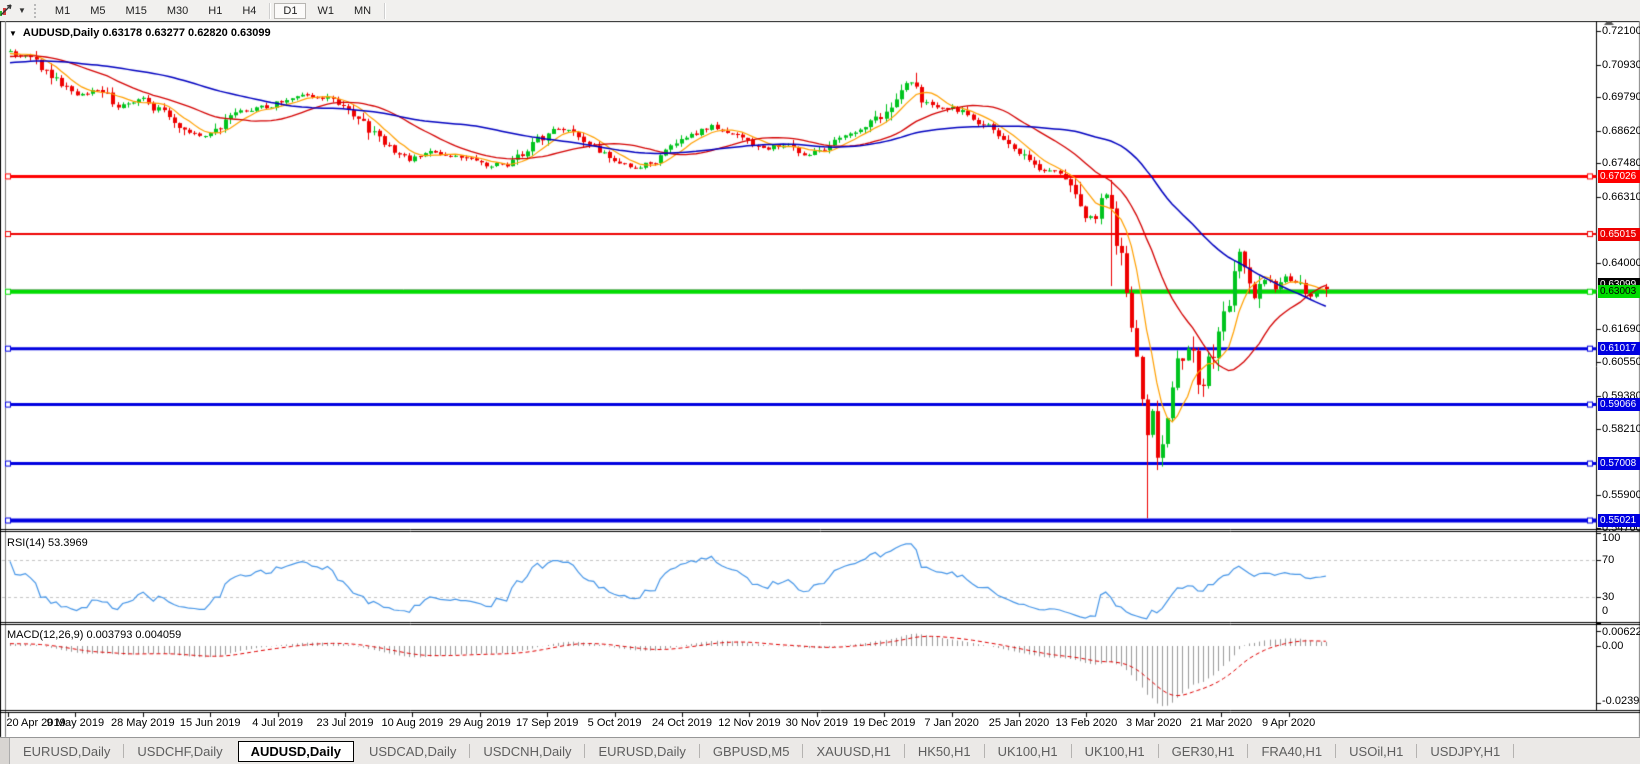  I want to click on chart-tab-fra40-h1: FRA40,H1, so click(1292, 751).